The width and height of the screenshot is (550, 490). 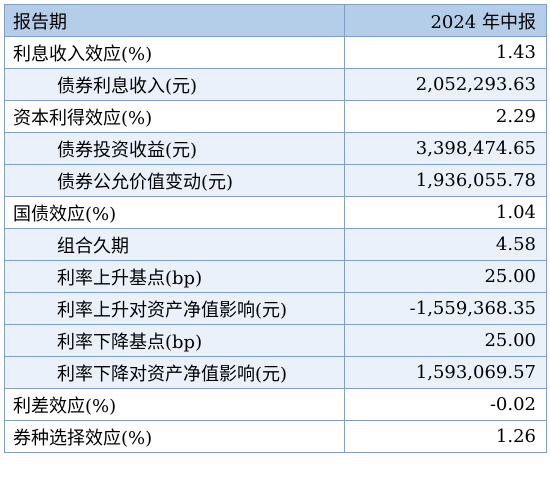 I want to click on row-value: 3,398,474.65, so click(x=445, y=148).